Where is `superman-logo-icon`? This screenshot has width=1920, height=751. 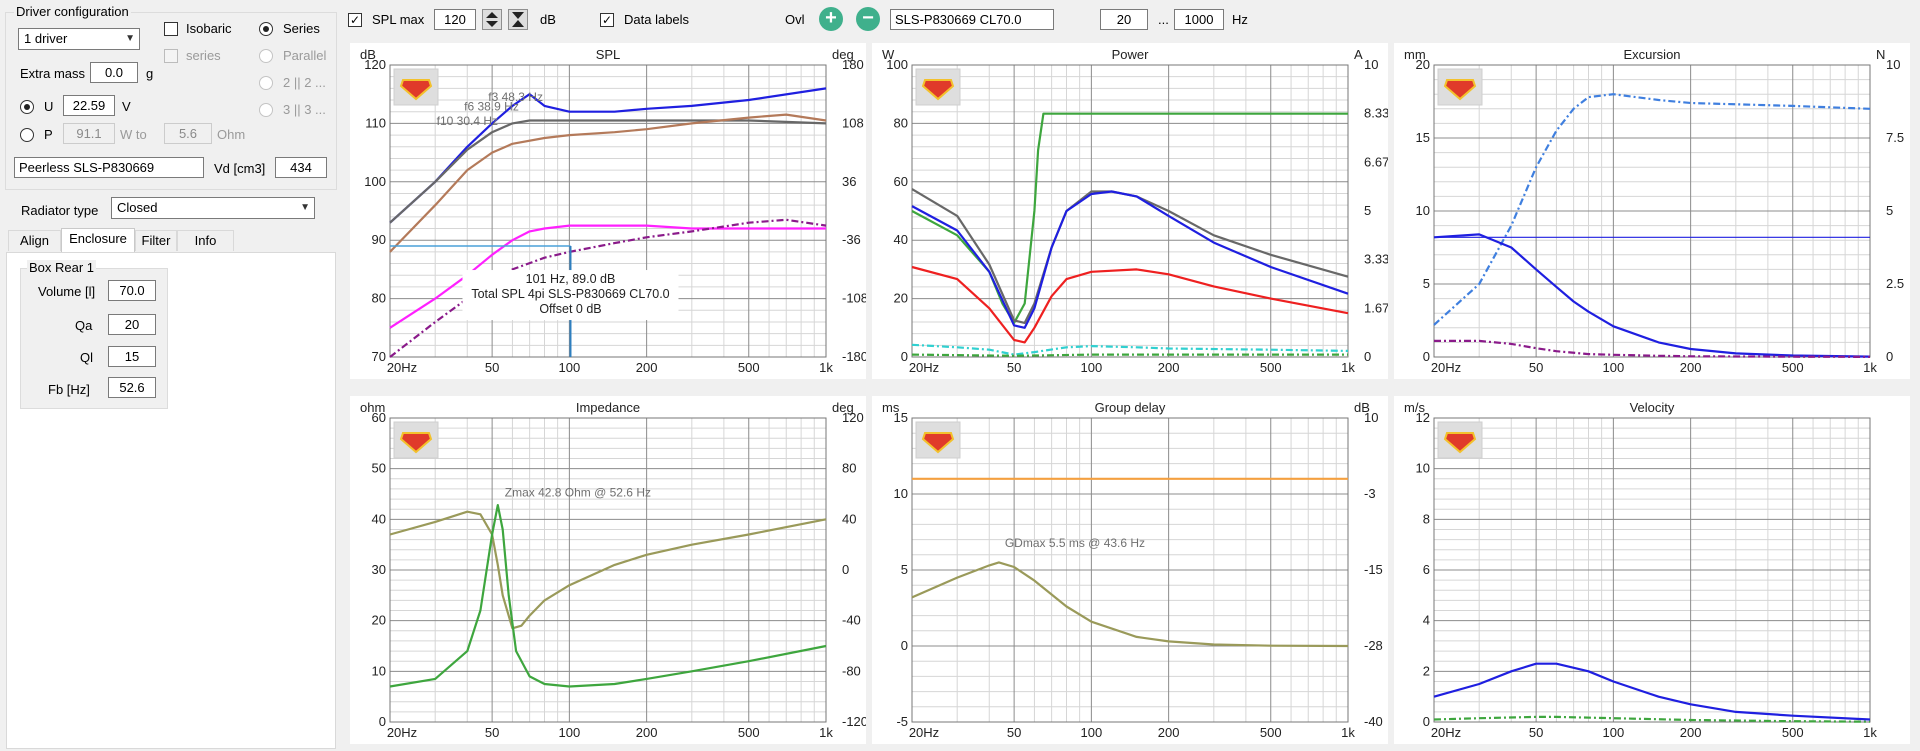
superman-logo-icon is located at coordinates (416, 87).